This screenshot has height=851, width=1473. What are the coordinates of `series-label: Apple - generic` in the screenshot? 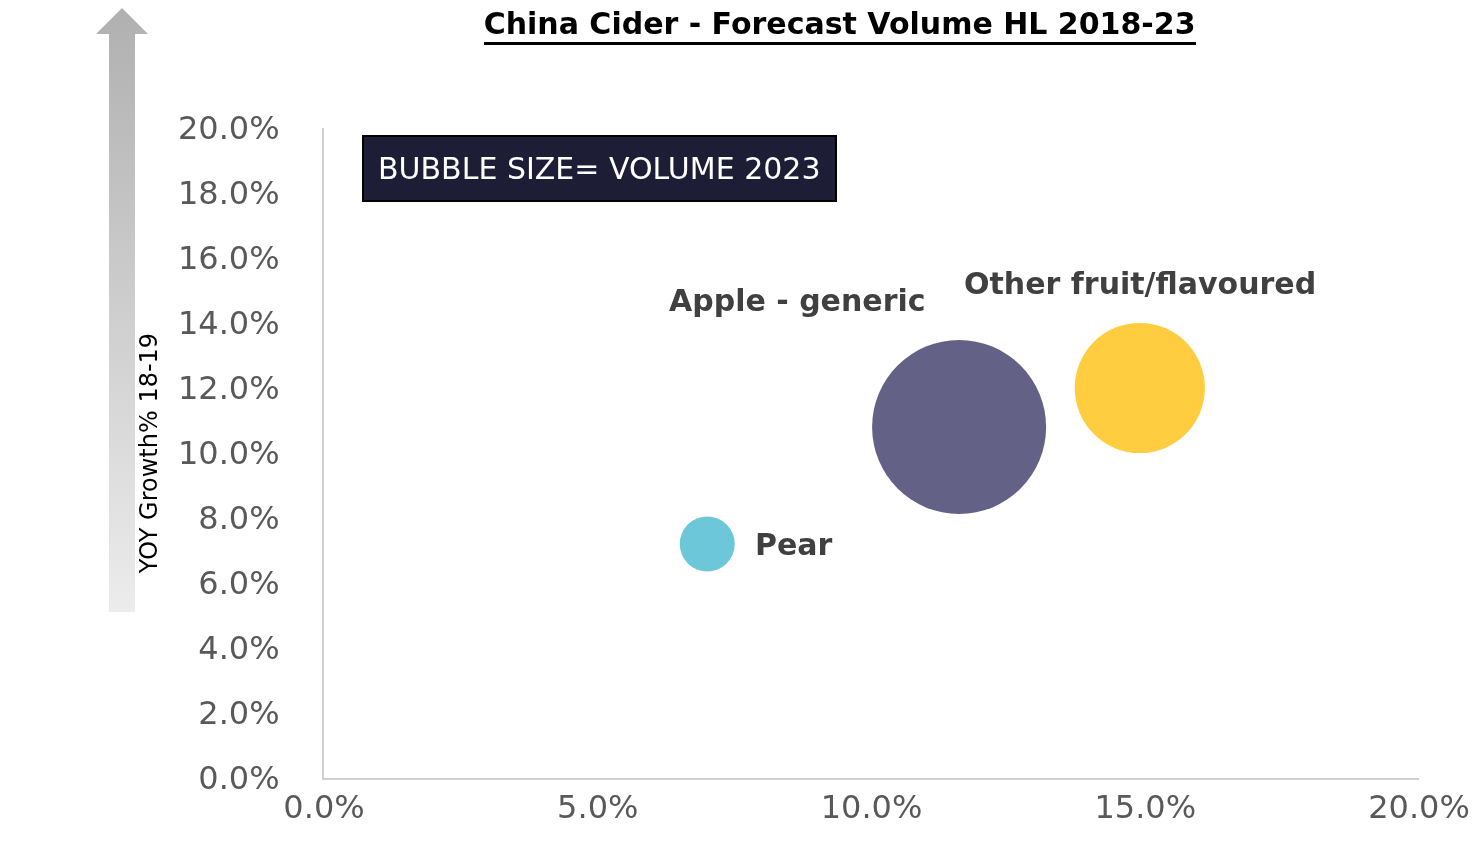 It's located at (797, 300).